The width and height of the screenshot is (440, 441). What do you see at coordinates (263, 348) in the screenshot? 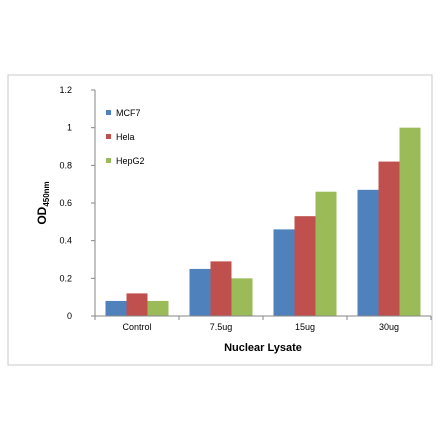
I see `x-axis-title: Nuclear Lysate` at bounding box center [263, 348].